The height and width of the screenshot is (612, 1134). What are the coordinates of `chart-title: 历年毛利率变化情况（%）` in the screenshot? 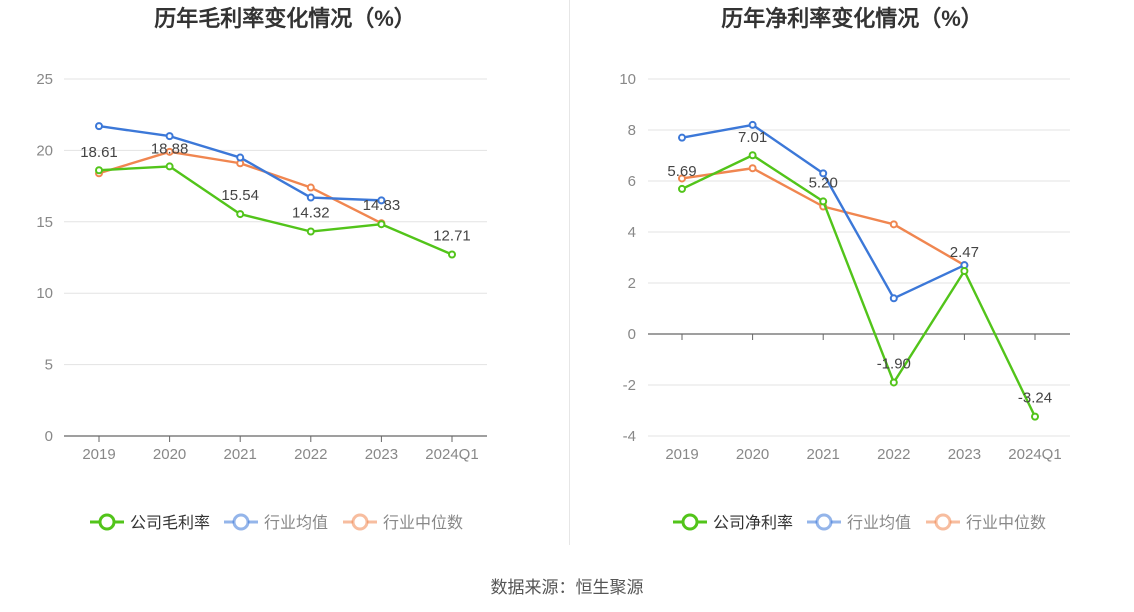 It's located at (285, 18).